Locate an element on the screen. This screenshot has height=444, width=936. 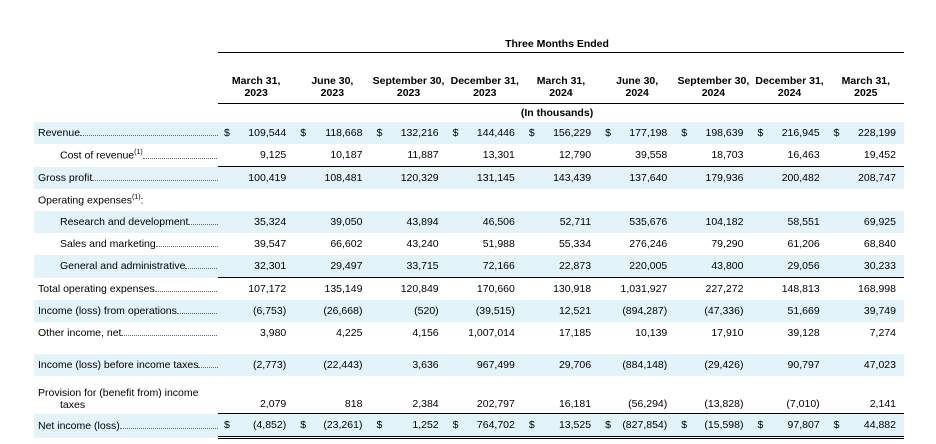
value-cell: 55,334 is located at coordinates (561, 244).